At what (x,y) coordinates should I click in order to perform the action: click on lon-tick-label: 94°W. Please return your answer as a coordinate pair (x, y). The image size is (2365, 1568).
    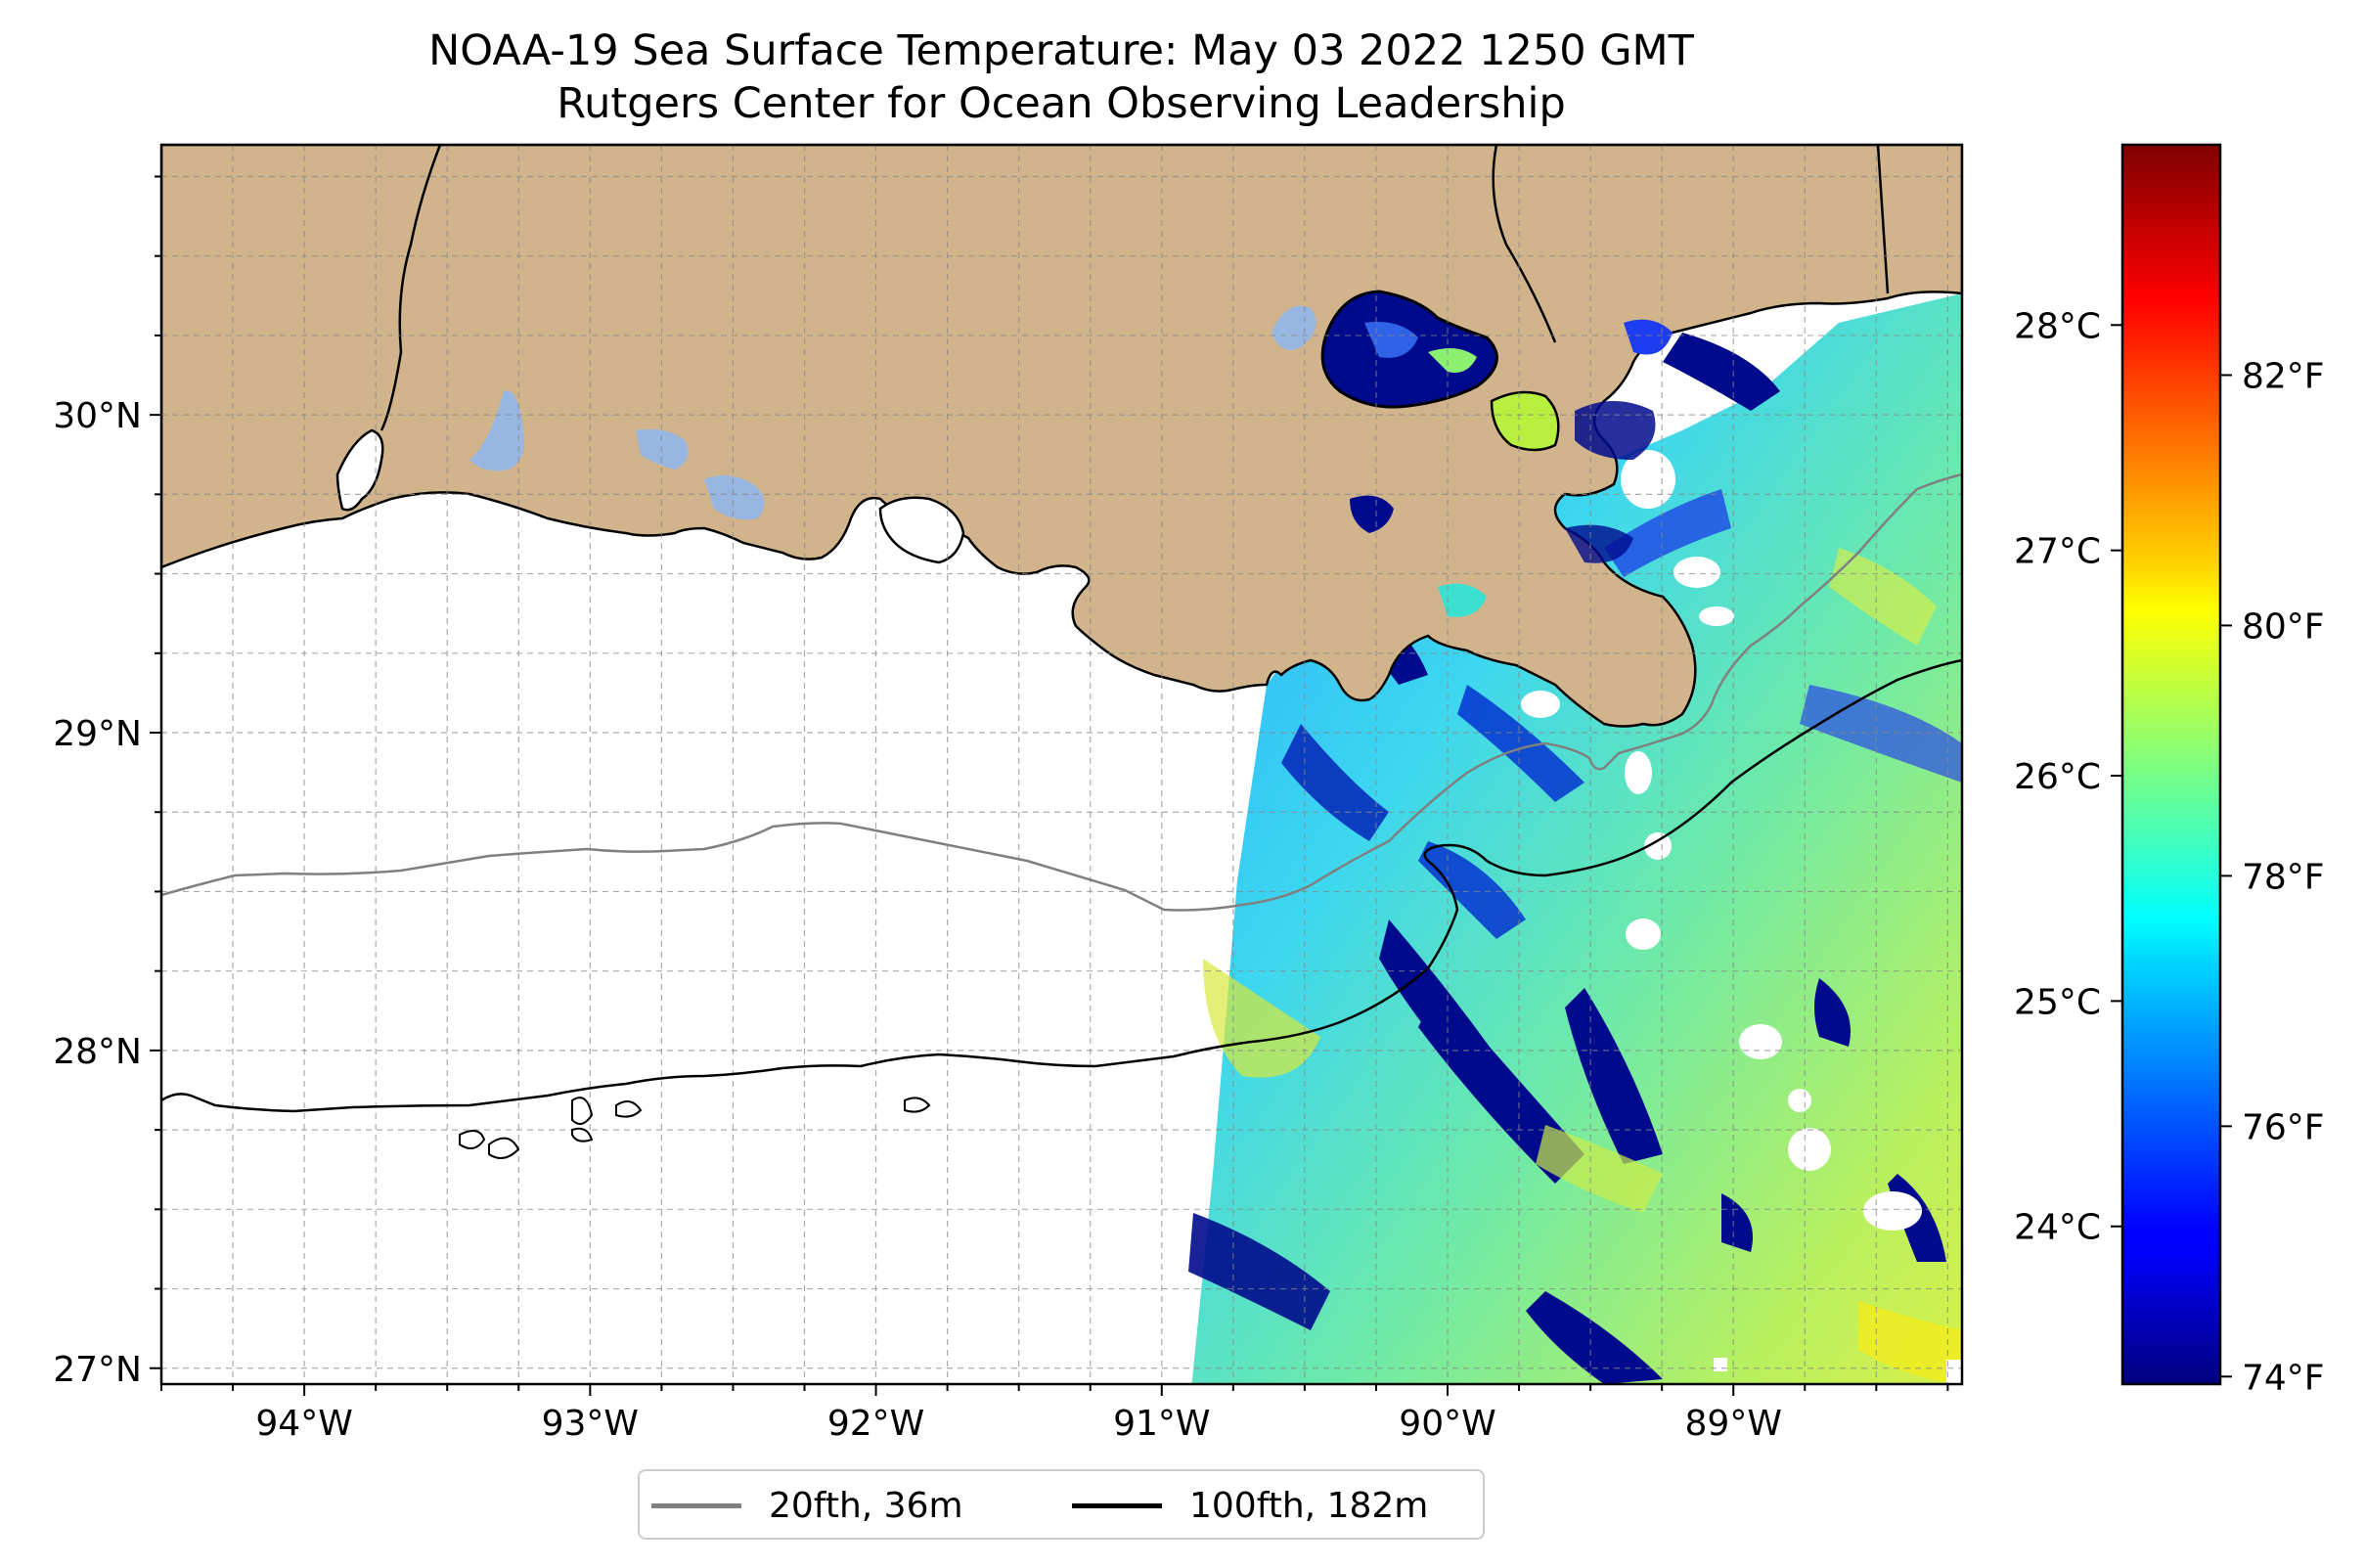
    Looking at the image, I should click on (303, 1424).